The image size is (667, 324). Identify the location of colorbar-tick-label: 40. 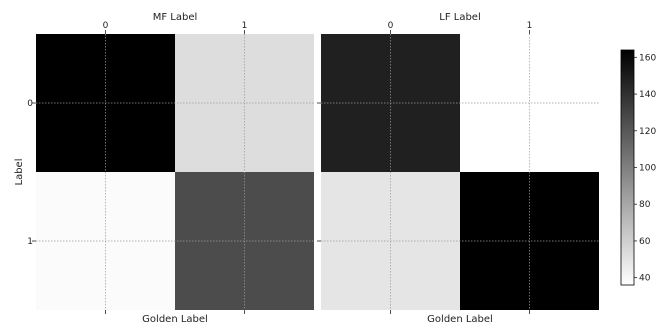
(645, 279).